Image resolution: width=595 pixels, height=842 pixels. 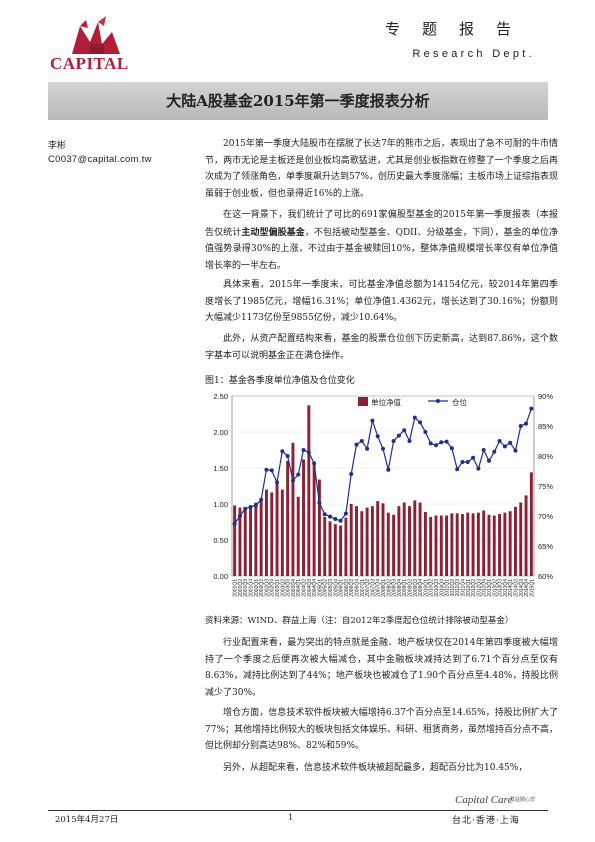 What do you see at coordinates (220, 504) in the screenshot?
I see `y-tick-label: 1.00` at bounding box center [220, 504].